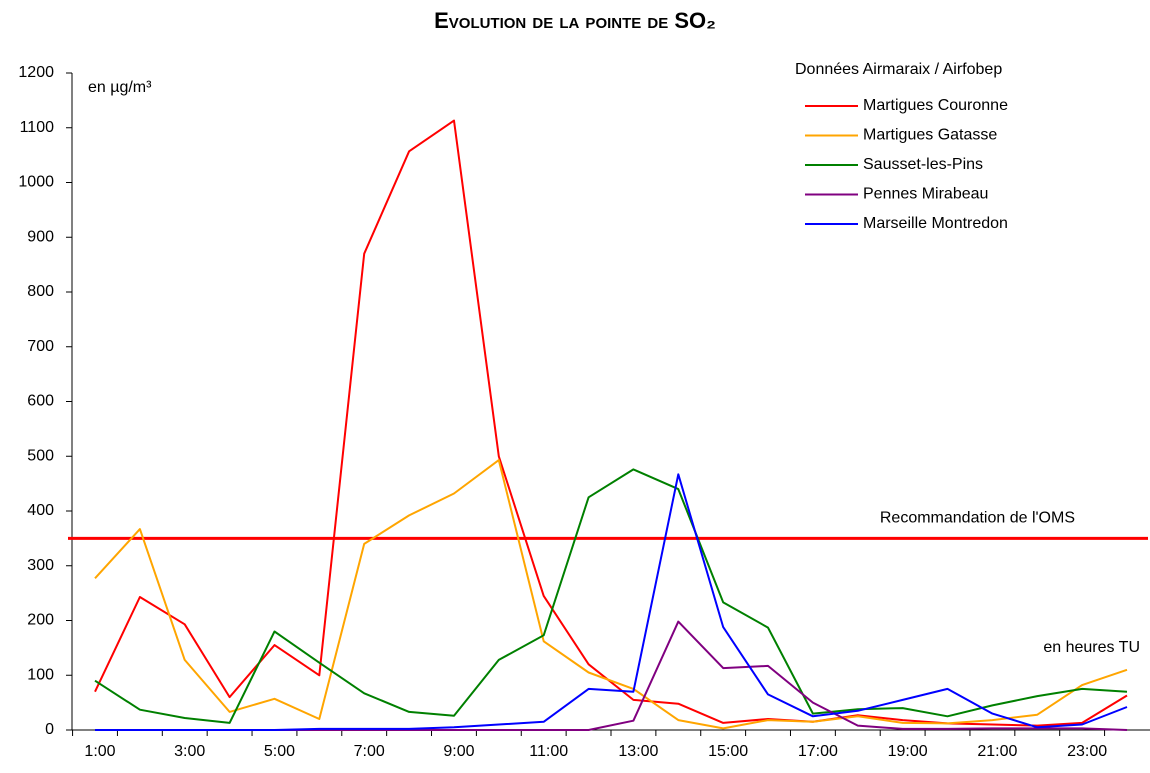  Describe the element at coordinates (40, 565) in the screenshot. I see `y-tick-label: 300` at that location.